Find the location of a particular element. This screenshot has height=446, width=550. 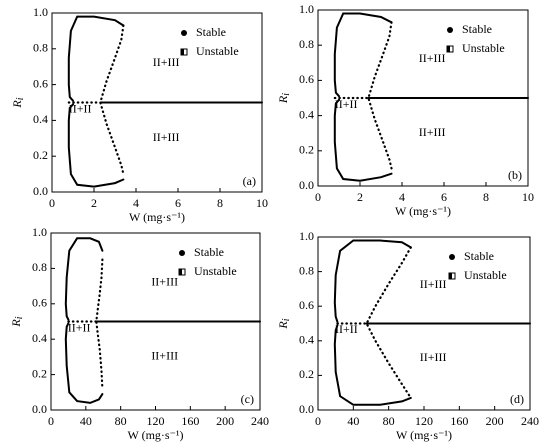

unstable-curve is located at coordinates (96, 100).